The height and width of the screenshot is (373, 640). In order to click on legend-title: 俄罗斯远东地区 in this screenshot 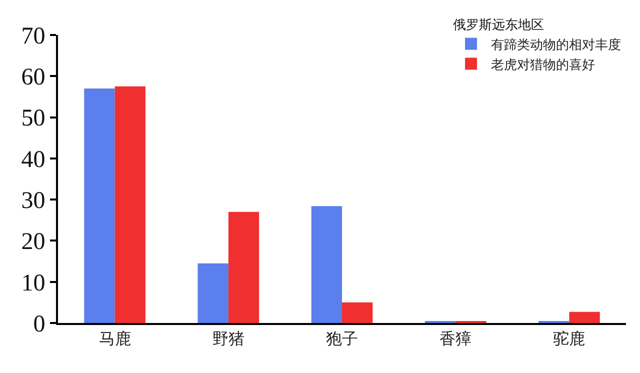, I will do `click(498, 25)`.